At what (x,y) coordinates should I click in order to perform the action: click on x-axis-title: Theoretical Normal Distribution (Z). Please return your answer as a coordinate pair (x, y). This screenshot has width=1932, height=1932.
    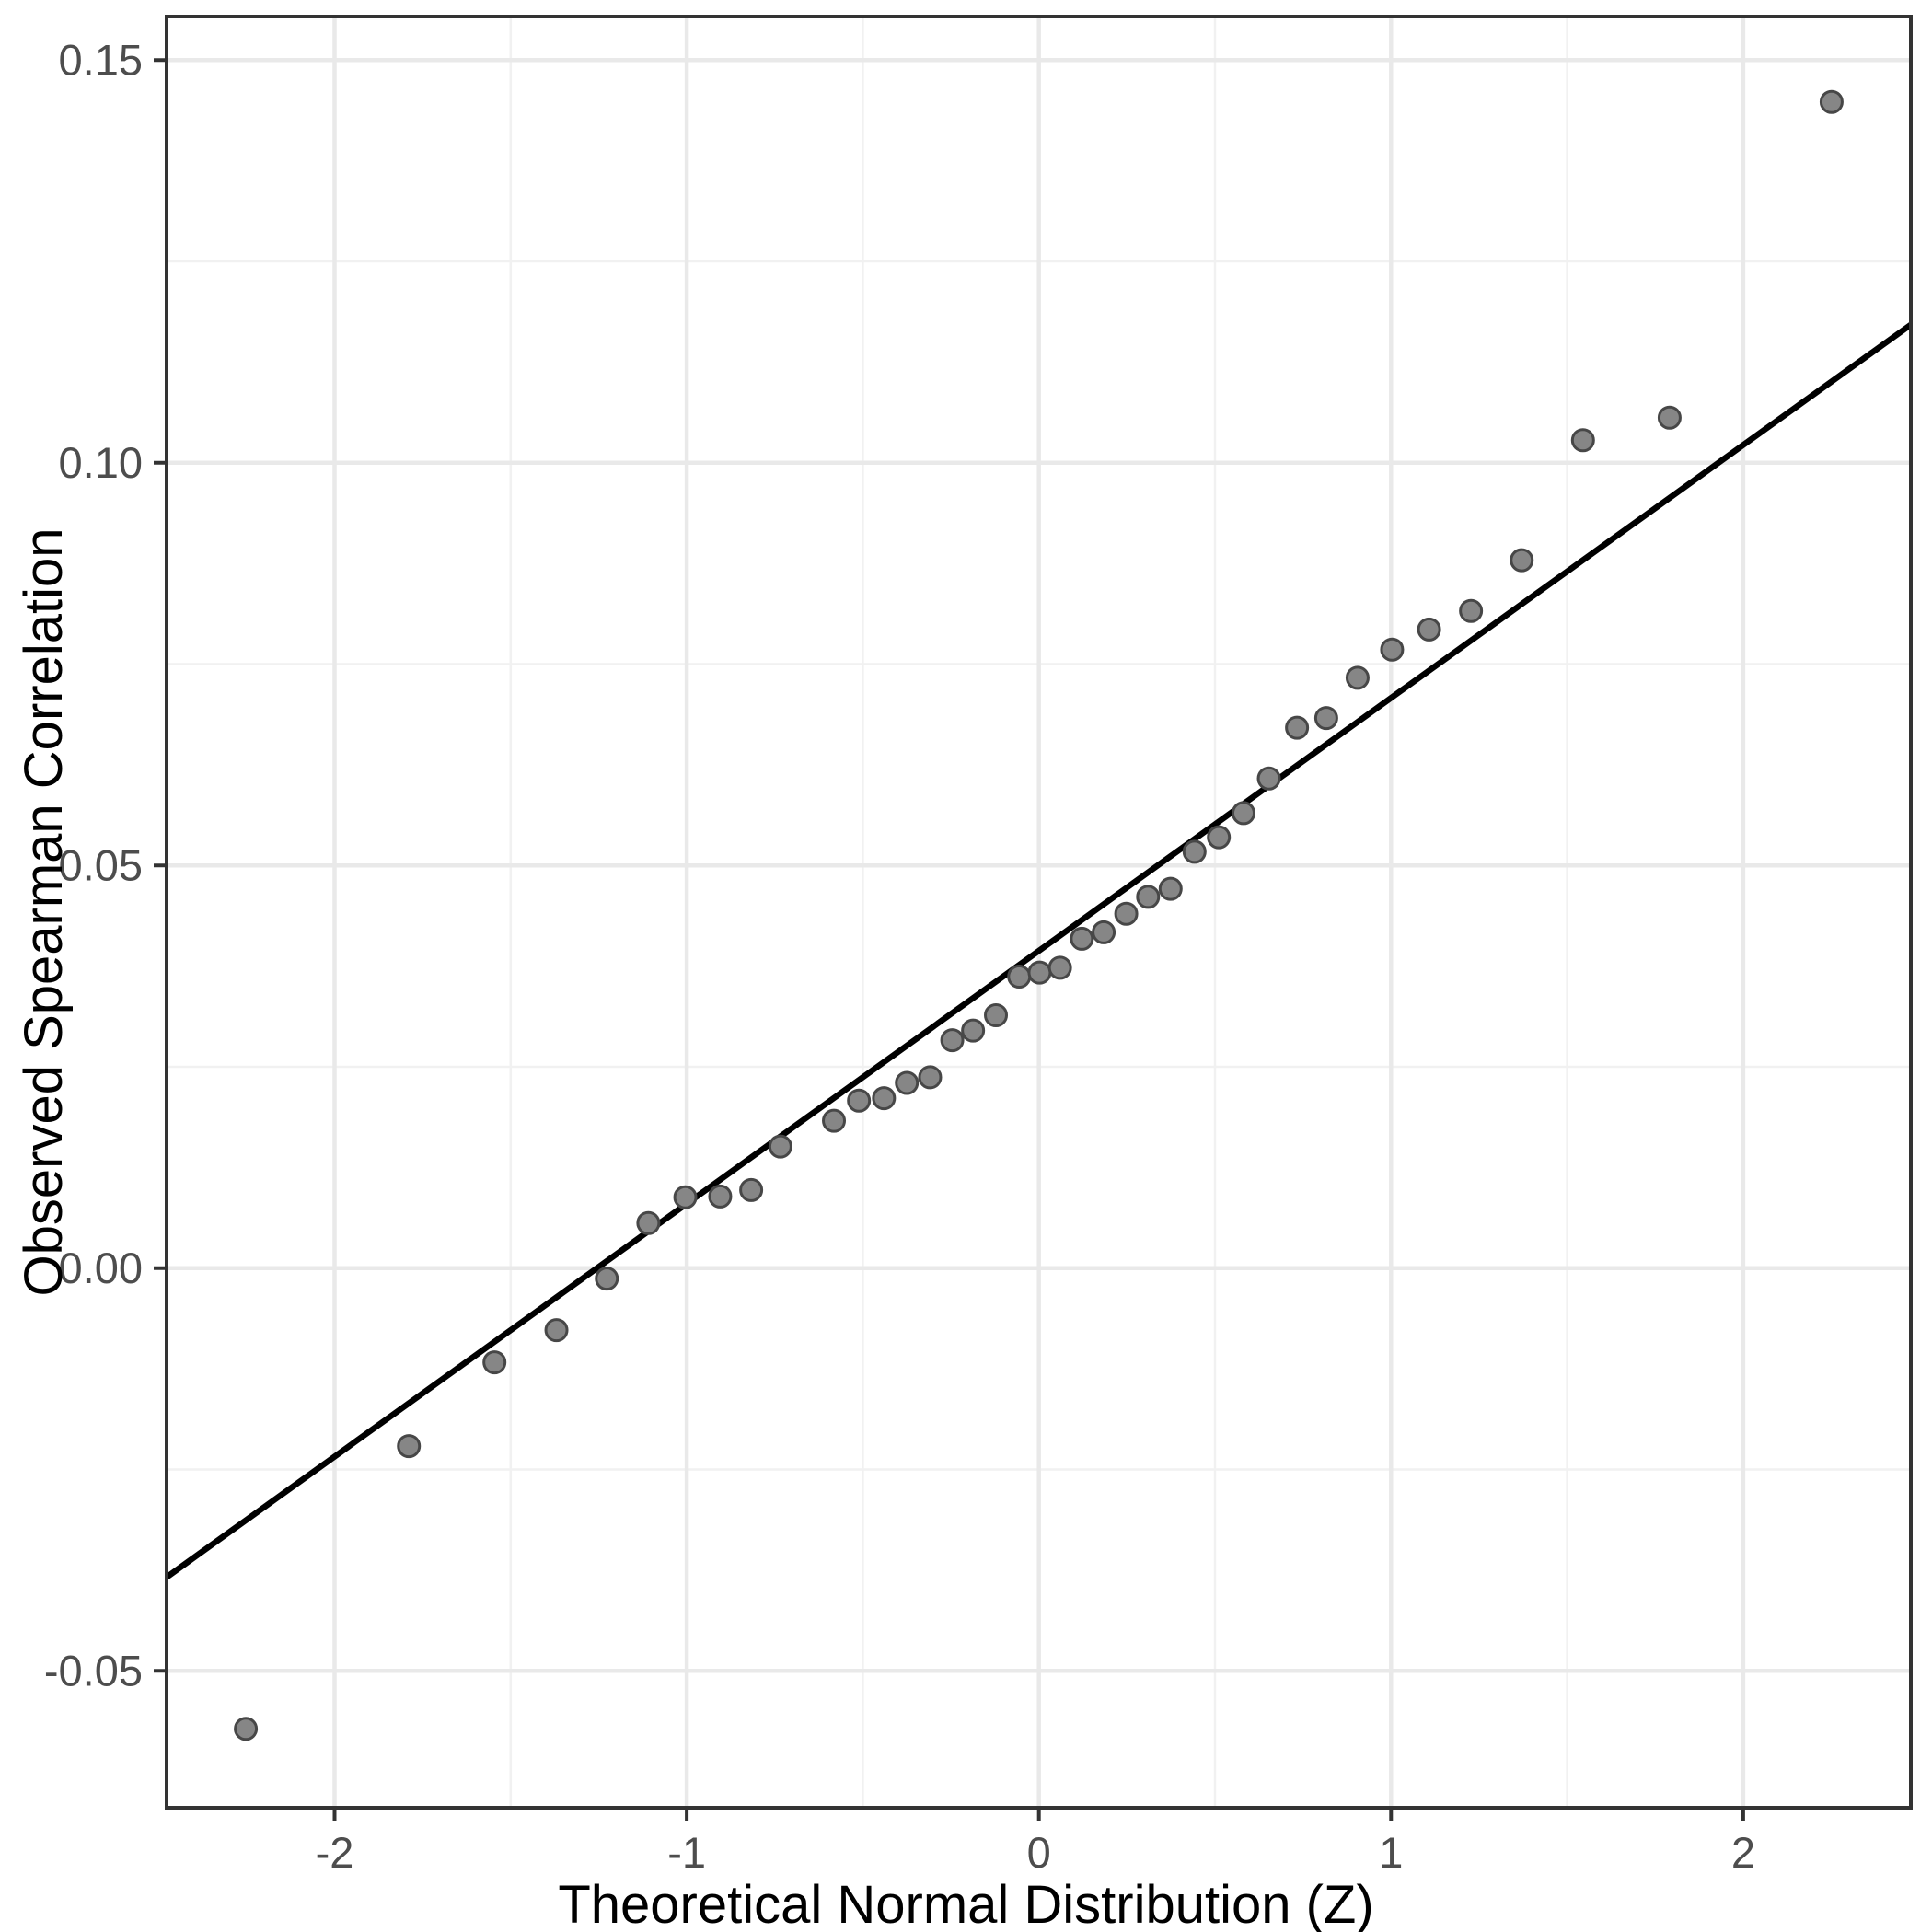
    Looking at the image, I should click on (966, 1904).